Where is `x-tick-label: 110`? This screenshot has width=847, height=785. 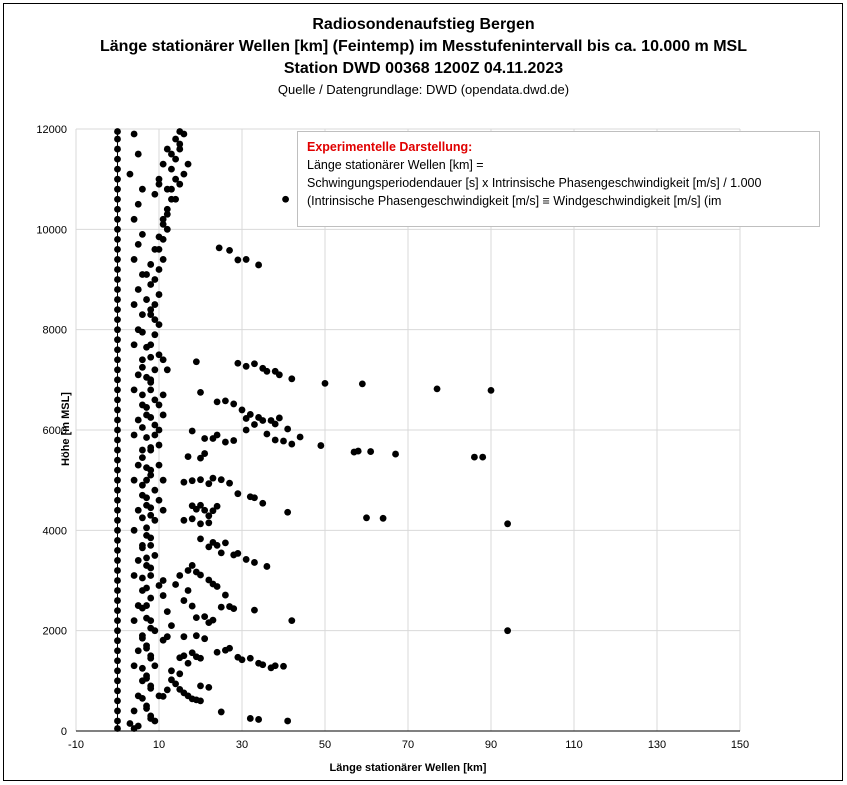 x-tick-label: 110 is located at coordinates (574, 745).